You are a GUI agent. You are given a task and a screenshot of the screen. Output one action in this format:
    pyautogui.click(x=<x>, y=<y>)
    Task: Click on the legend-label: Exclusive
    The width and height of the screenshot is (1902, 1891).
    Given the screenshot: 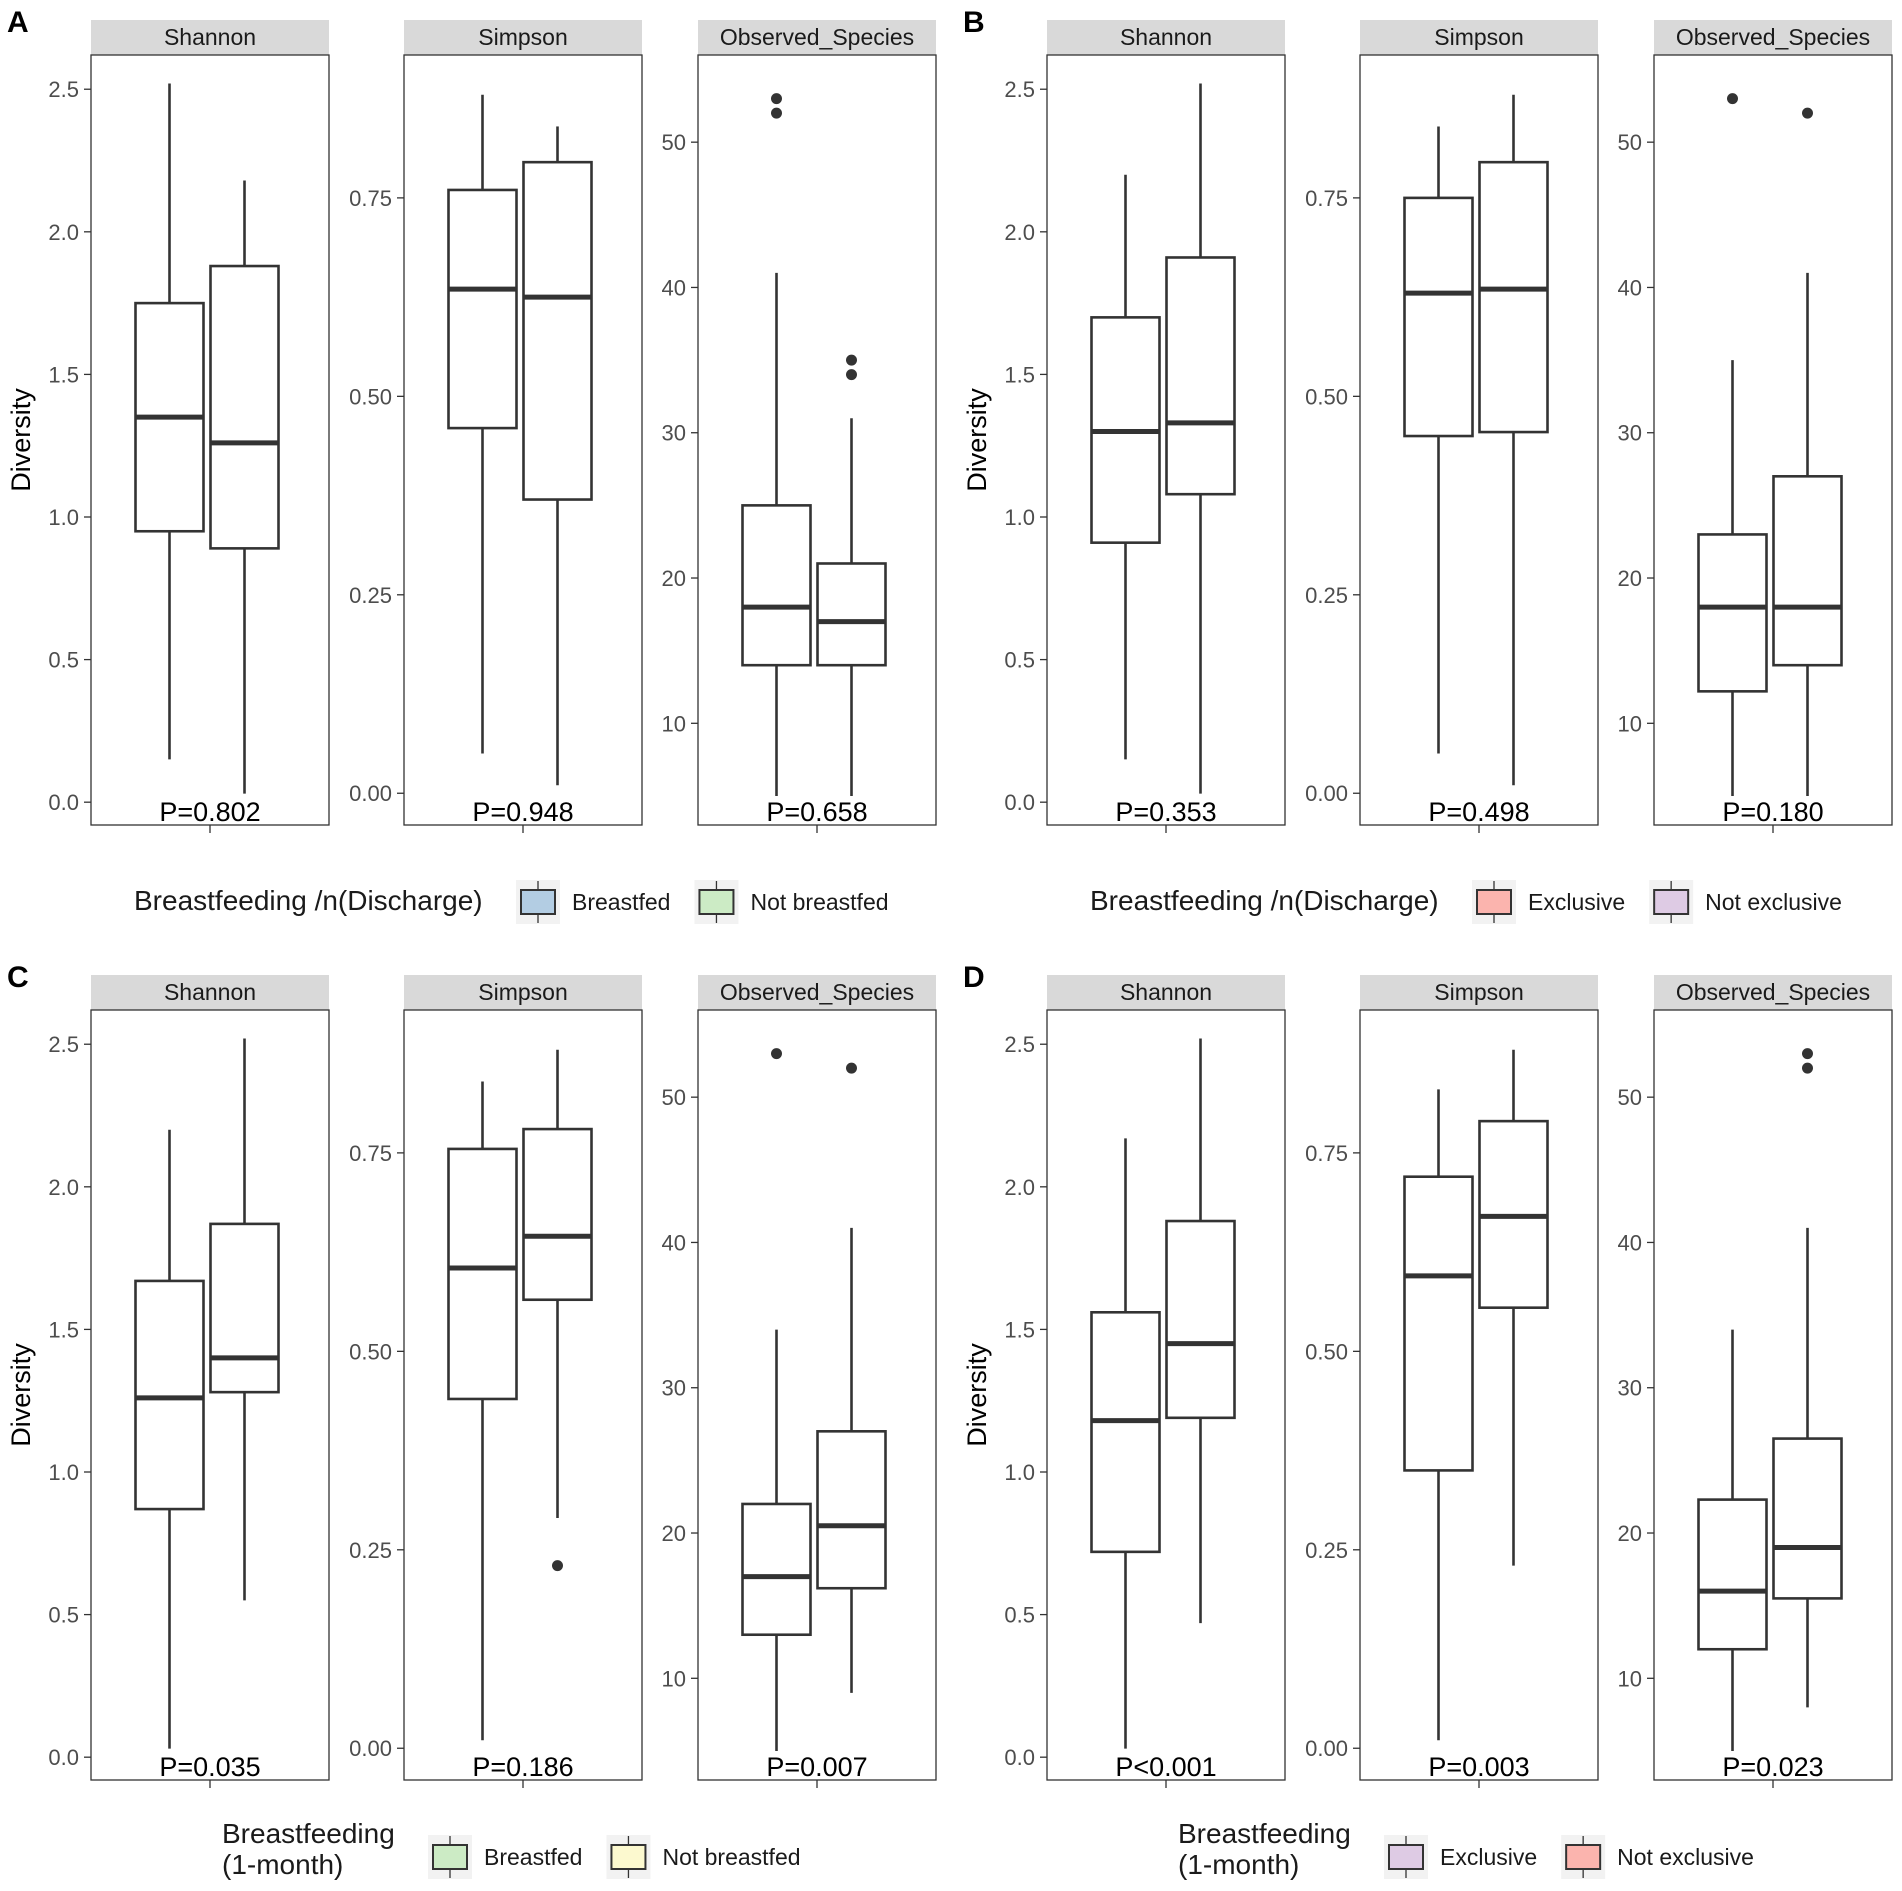 What is the action you would take?
    pyautogui.click(x=1576, y=902)
    